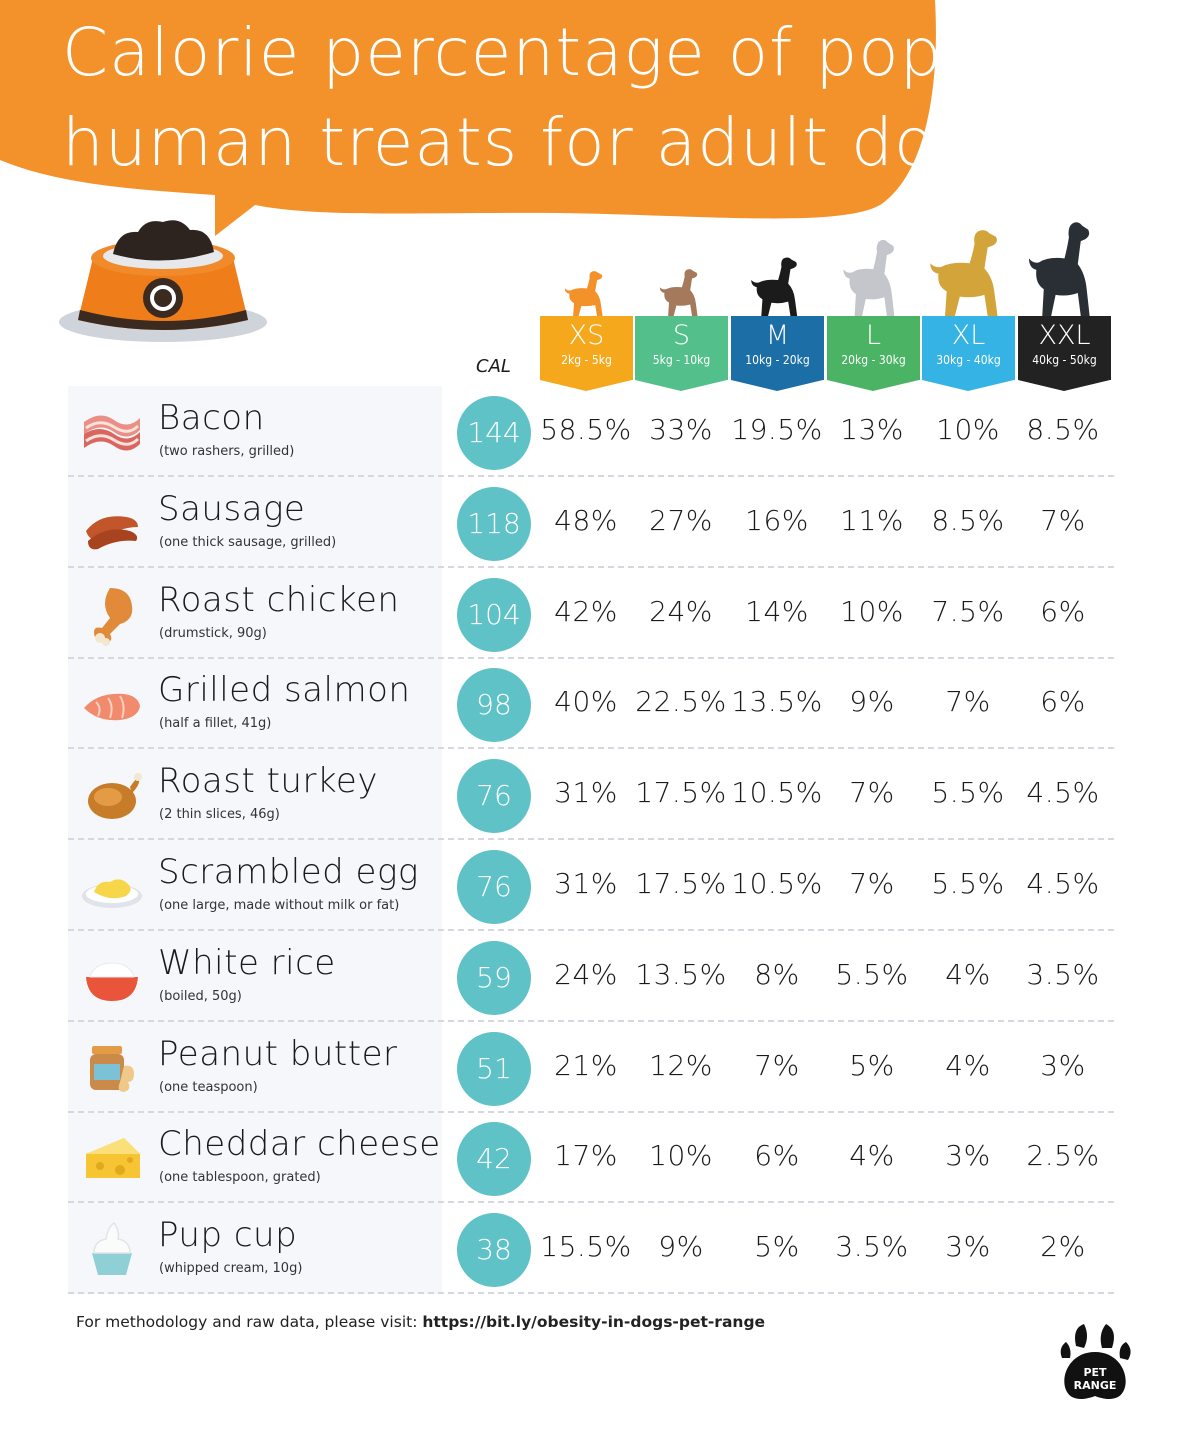  I want to click on retriever-icon, so click(964, 273).